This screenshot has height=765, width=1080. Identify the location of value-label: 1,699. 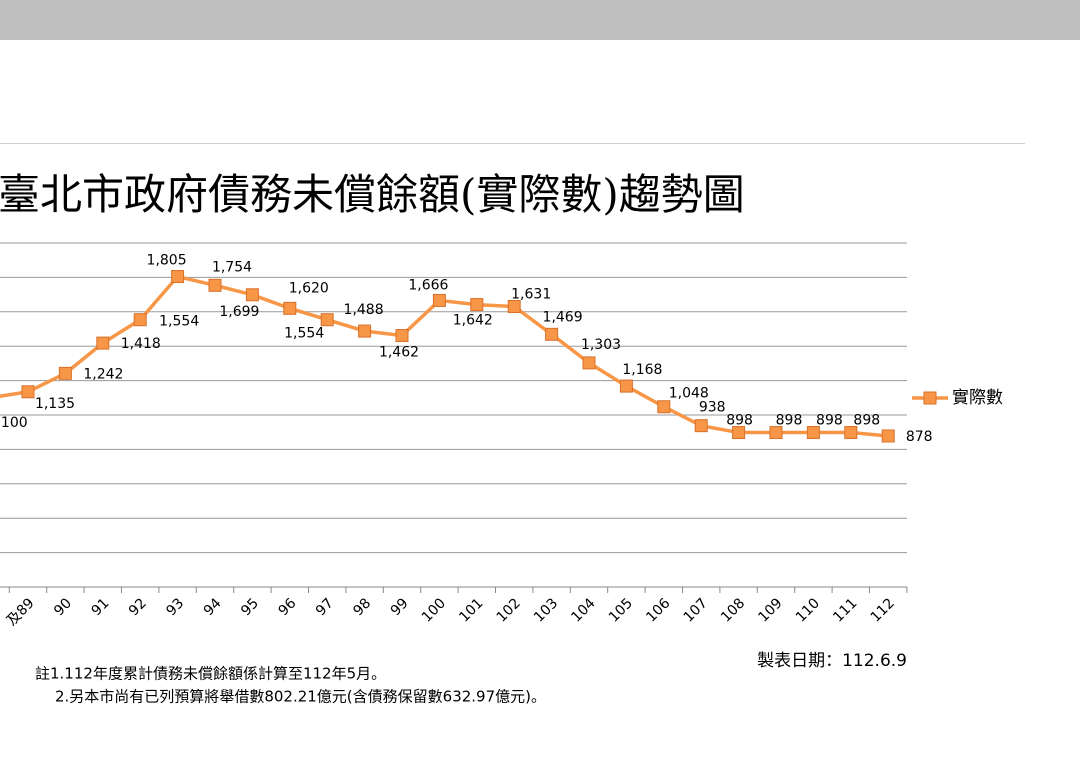
(239, 312).